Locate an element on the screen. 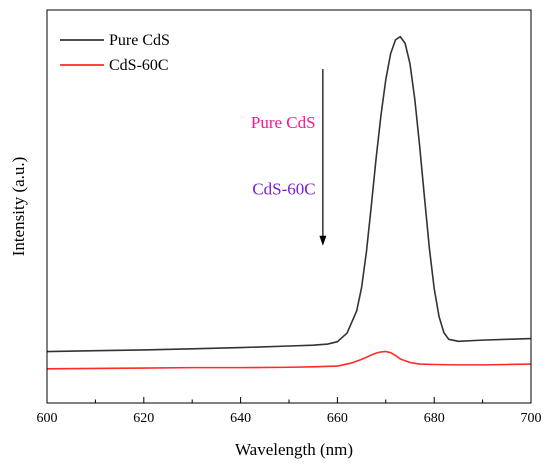  arrow-head is located at coordinates (323, 240).